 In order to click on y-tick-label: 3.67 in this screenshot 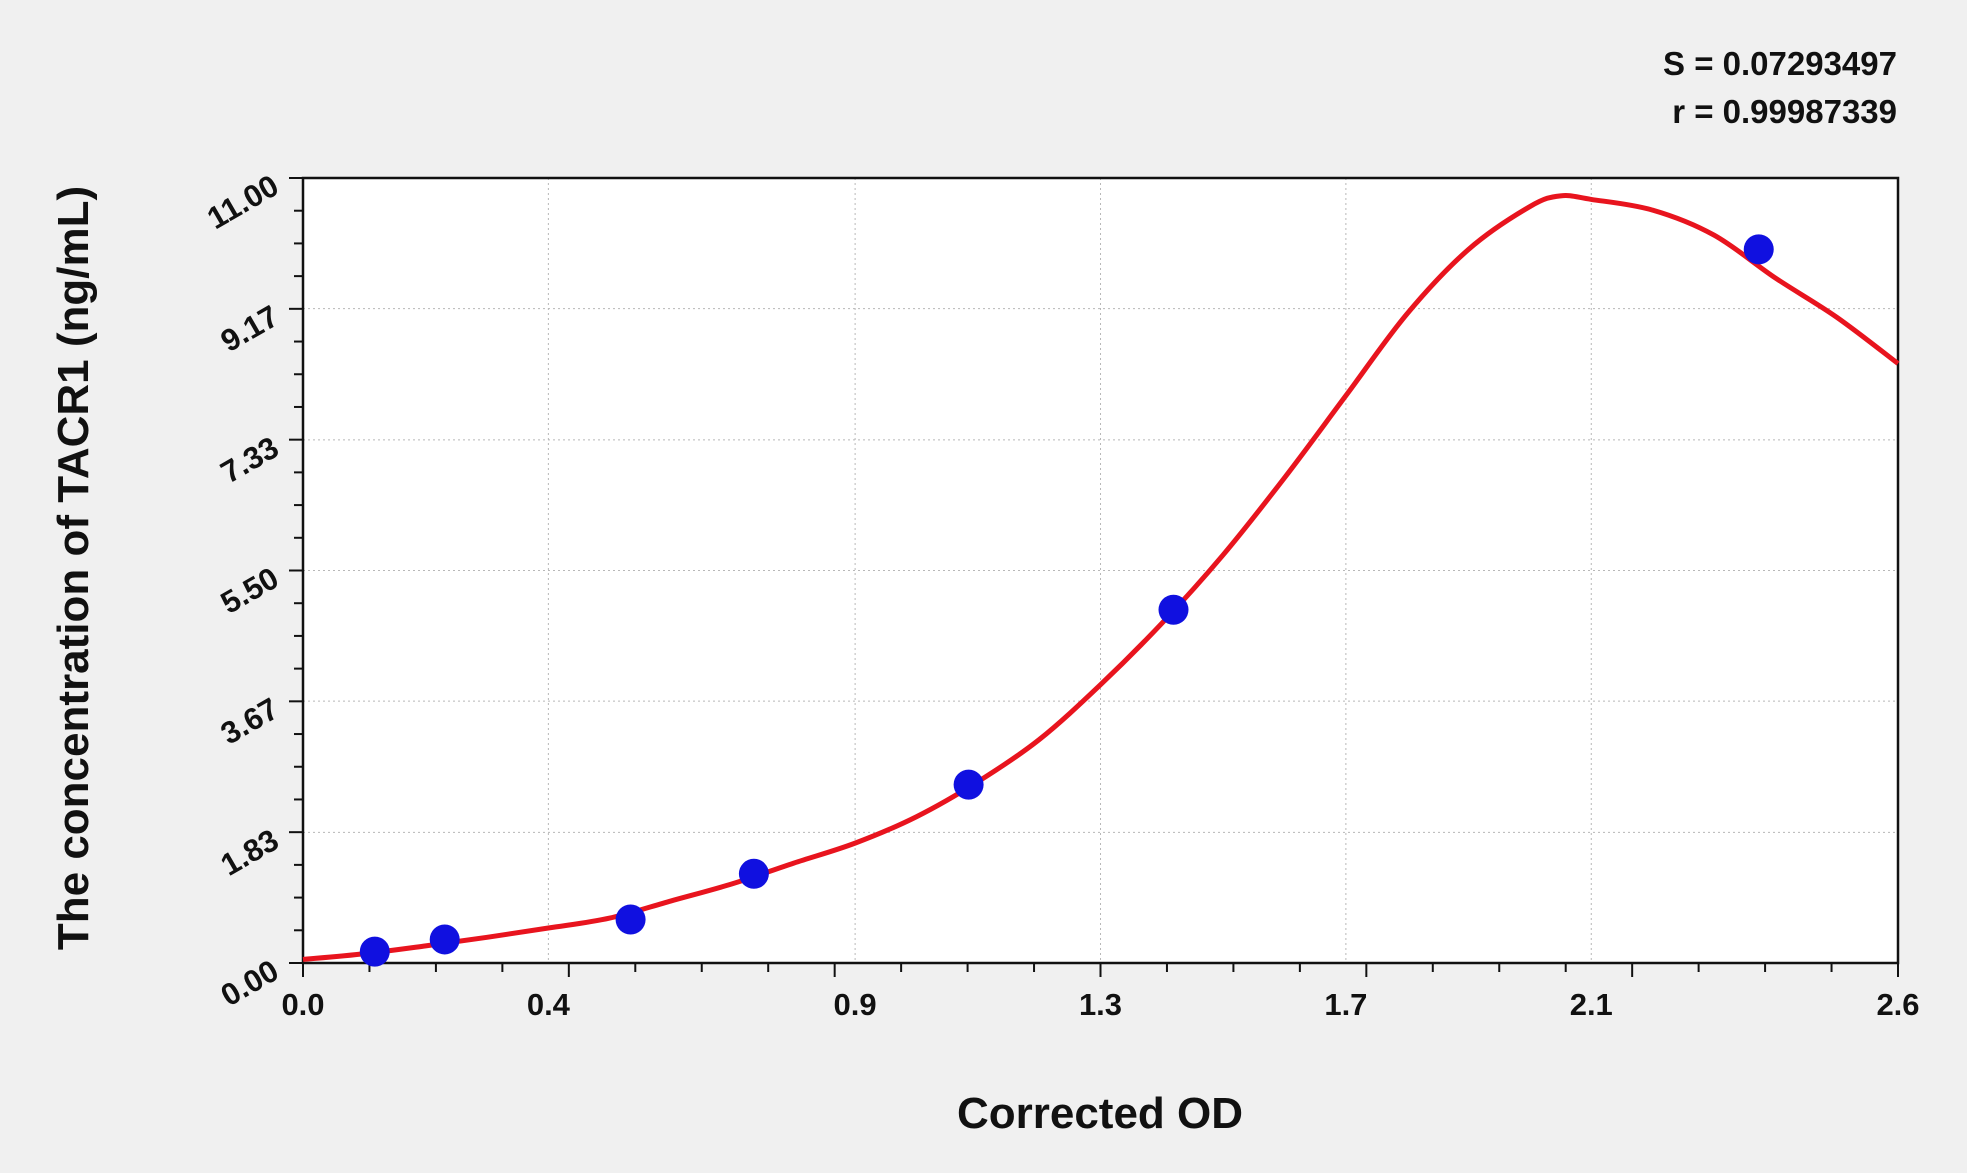, I will do `click(250, 721)`.